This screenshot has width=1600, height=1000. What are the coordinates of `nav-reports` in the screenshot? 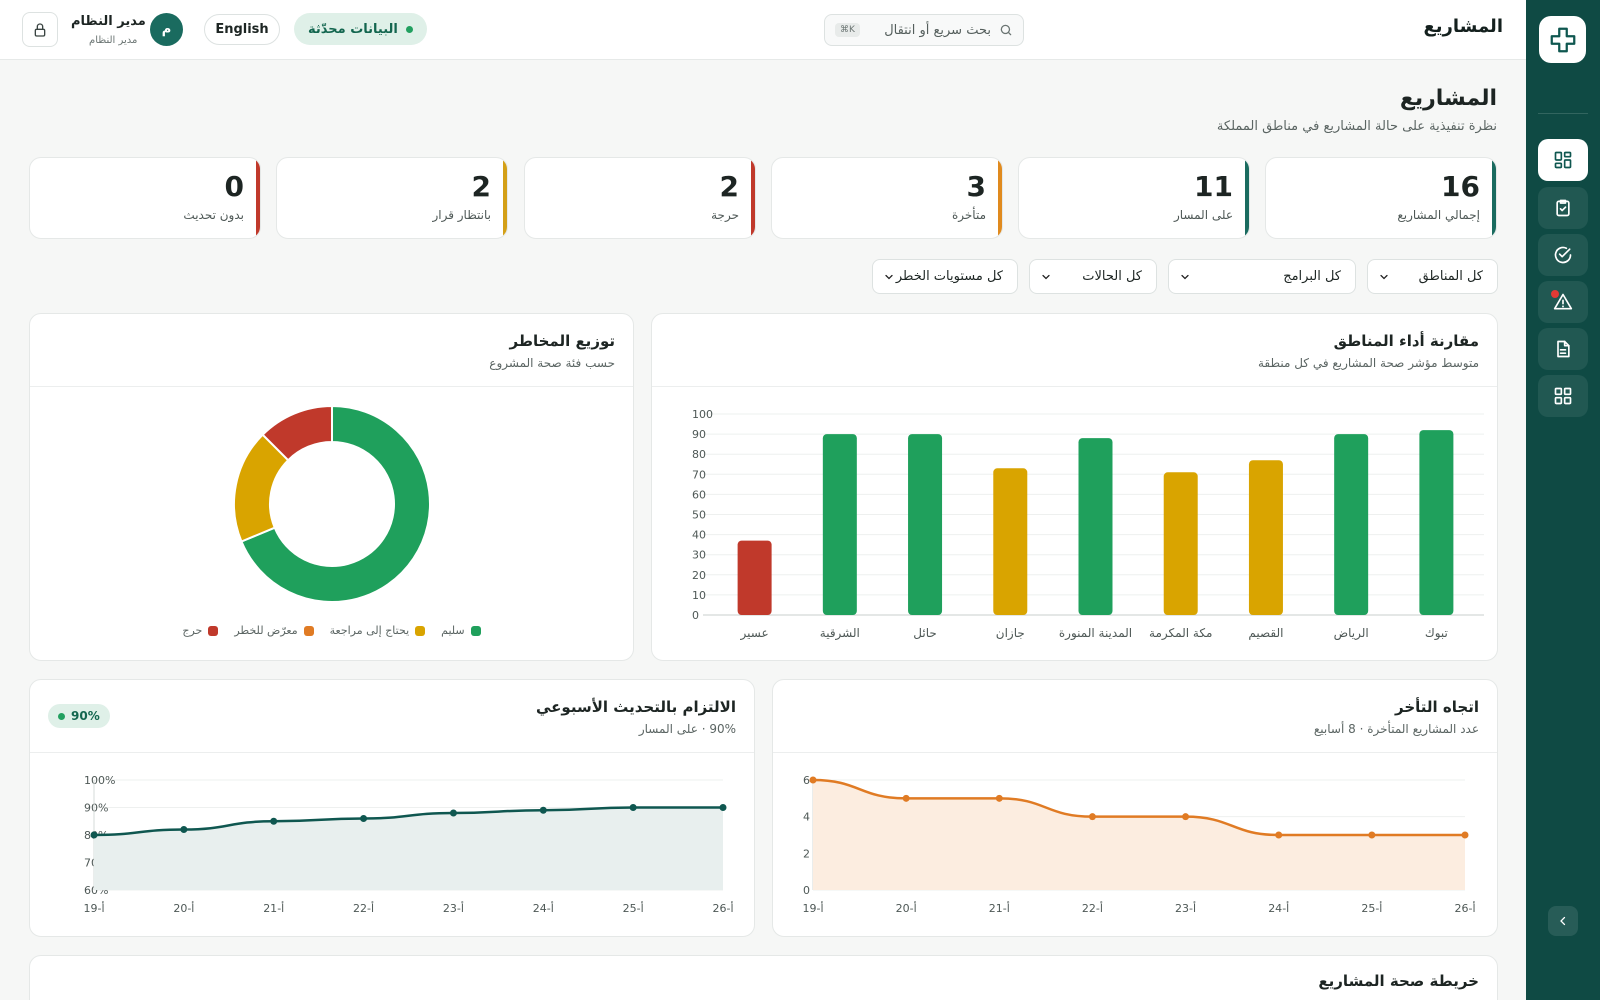 It's located at (1563, 349).